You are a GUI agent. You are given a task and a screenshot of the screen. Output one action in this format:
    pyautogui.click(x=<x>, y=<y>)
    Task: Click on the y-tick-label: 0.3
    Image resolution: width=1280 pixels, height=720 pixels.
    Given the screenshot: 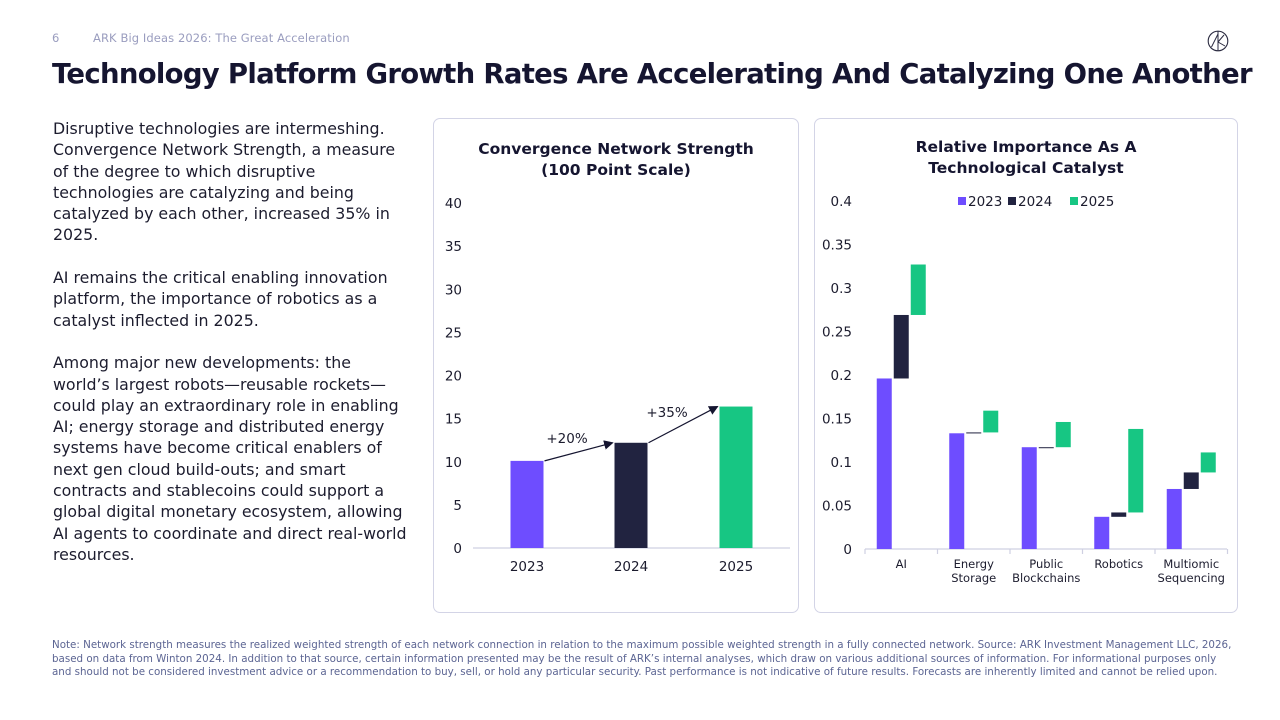 What is the action you would take?
    pyautogui.click(x=841, y=289)
    